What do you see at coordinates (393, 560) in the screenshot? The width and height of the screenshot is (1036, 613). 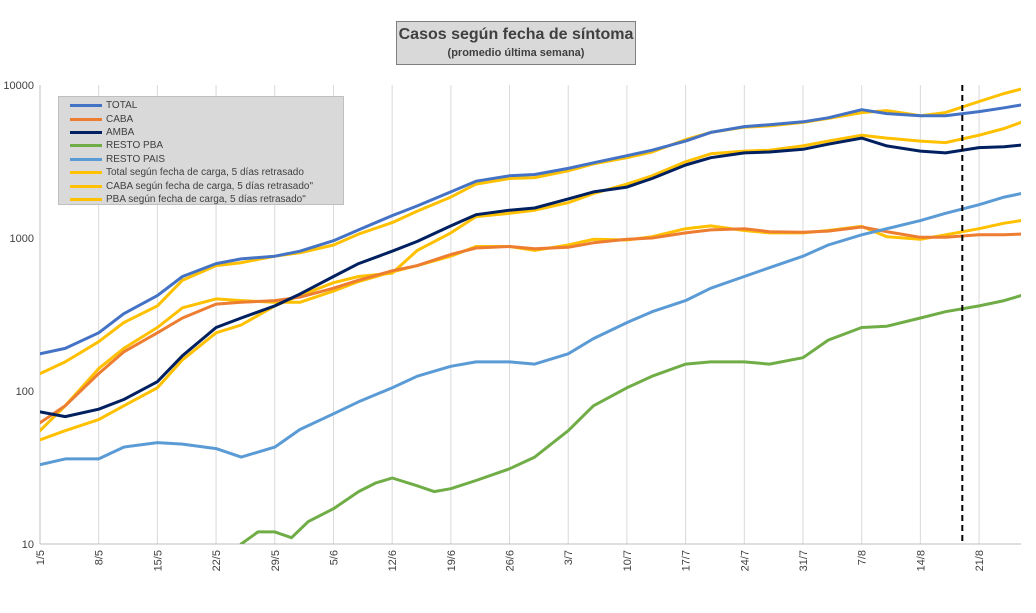 I see `x-tick-label: 12/6` at bounding box center [393, 560].